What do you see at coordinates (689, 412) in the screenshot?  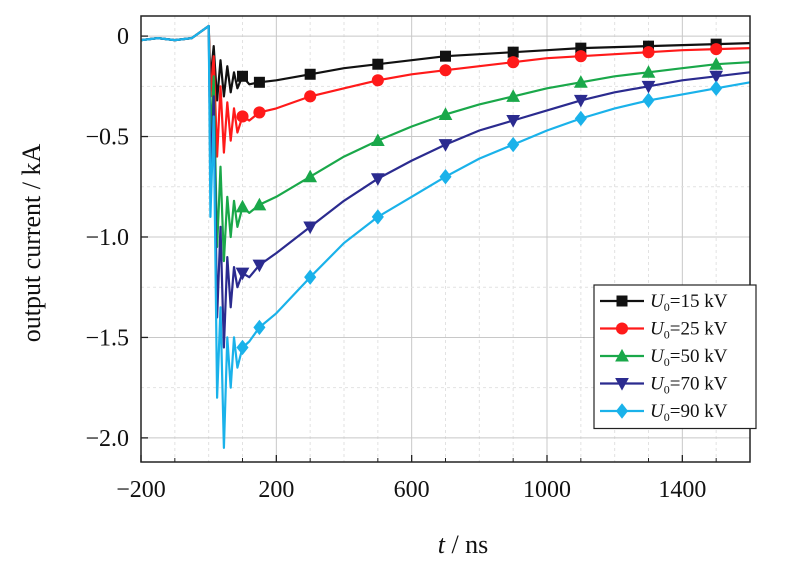 I see `legend-label: U0=90 kV` at bounding box center [689, 412].